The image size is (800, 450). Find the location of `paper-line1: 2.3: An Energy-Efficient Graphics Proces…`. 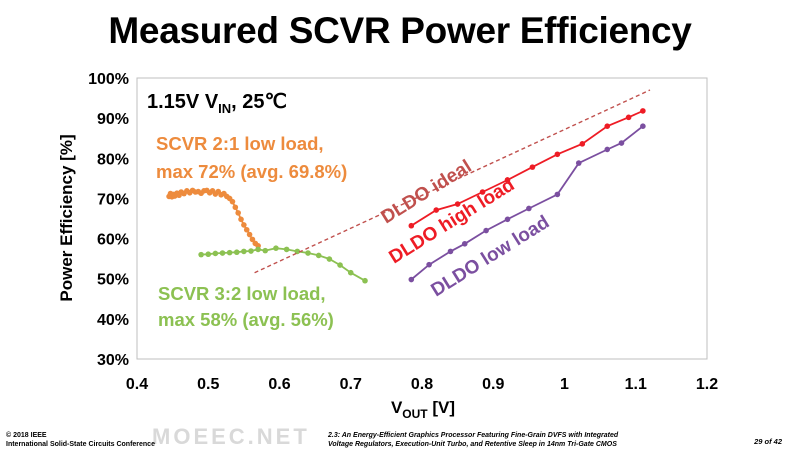

paper-line1: 2.3: An Energy-Efficient Graphics Proces… is located at coordinates (473, 435).